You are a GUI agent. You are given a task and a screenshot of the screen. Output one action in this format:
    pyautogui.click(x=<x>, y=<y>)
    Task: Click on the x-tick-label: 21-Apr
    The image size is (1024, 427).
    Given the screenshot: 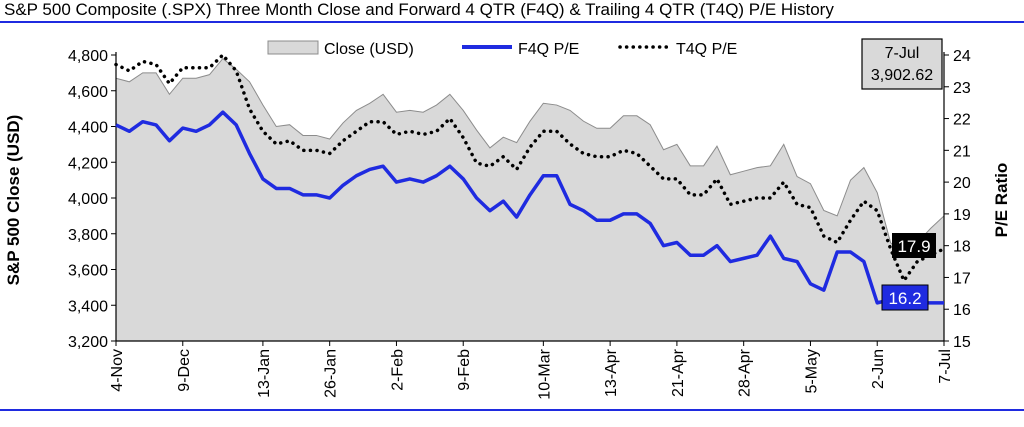 What is the action you would take?
    pyautogui.click(x=678, y=372)
    